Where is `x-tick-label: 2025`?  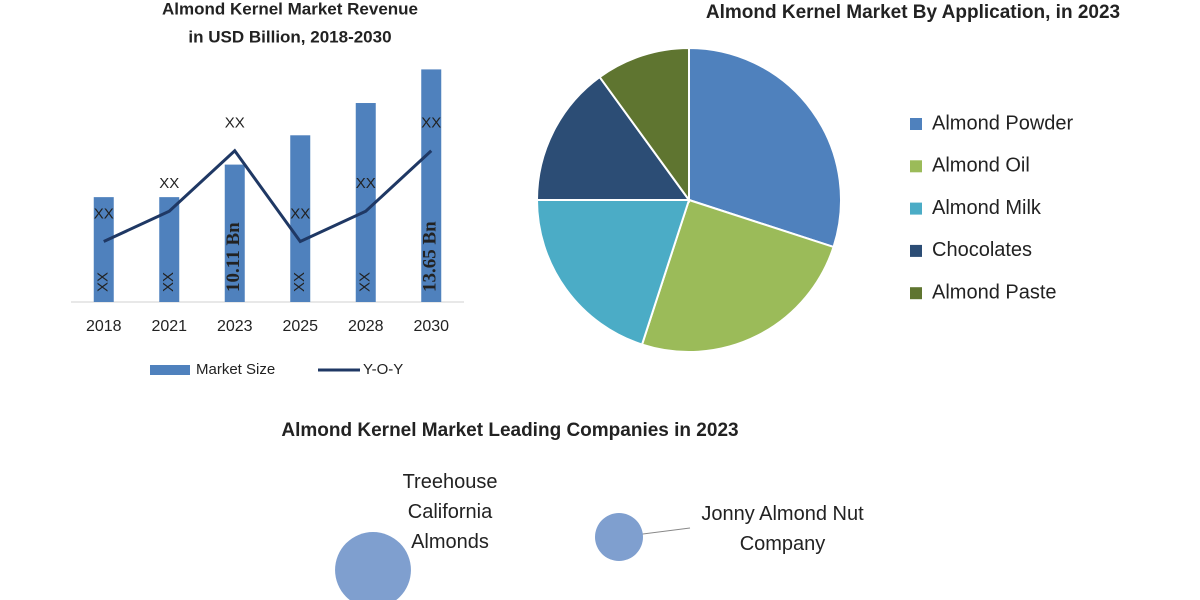
x-tick-label: 2025 is located at coordinates (300, 326).